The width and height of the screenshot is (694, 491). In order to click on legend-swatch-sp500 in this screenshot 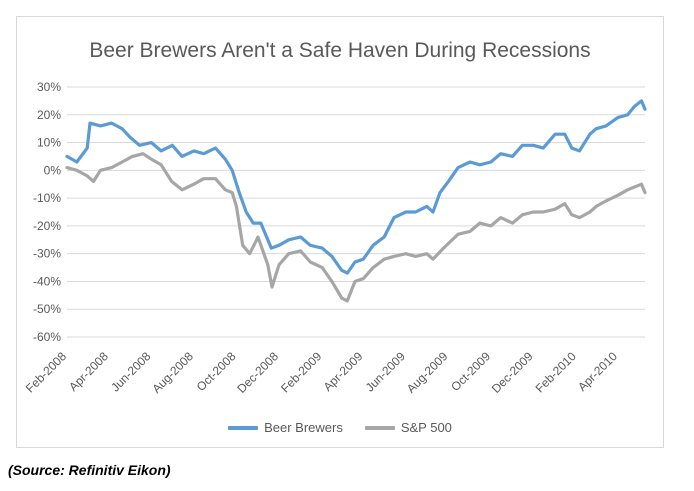, I will do `click(379, 427)`.